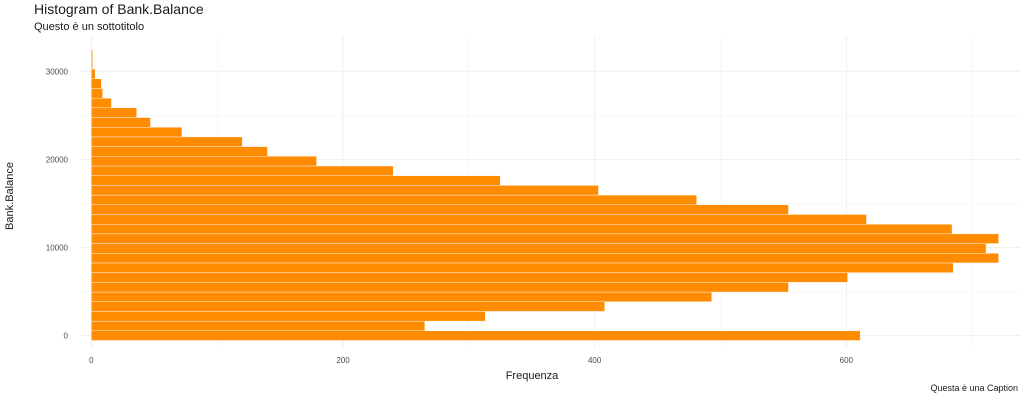 The width and height of the screenshot is (1024, 400). I want to click on chart-title: Histogram of Bank.Balance, so click(119, 9).